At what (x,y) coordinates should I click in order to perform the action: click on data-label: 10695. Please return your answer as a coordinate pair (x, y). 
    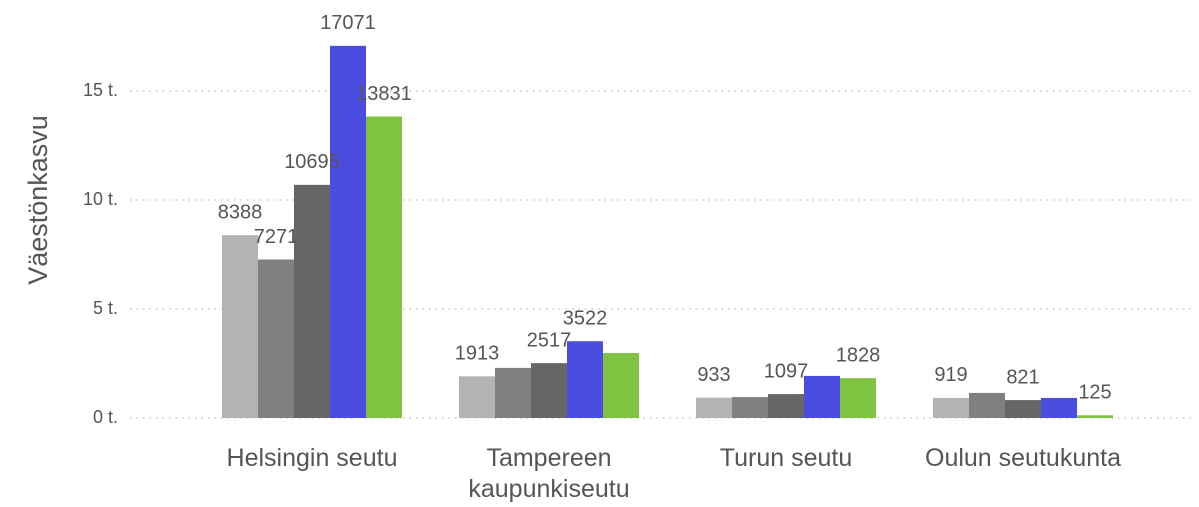
    Looking at the image, I should click on (312, 162).